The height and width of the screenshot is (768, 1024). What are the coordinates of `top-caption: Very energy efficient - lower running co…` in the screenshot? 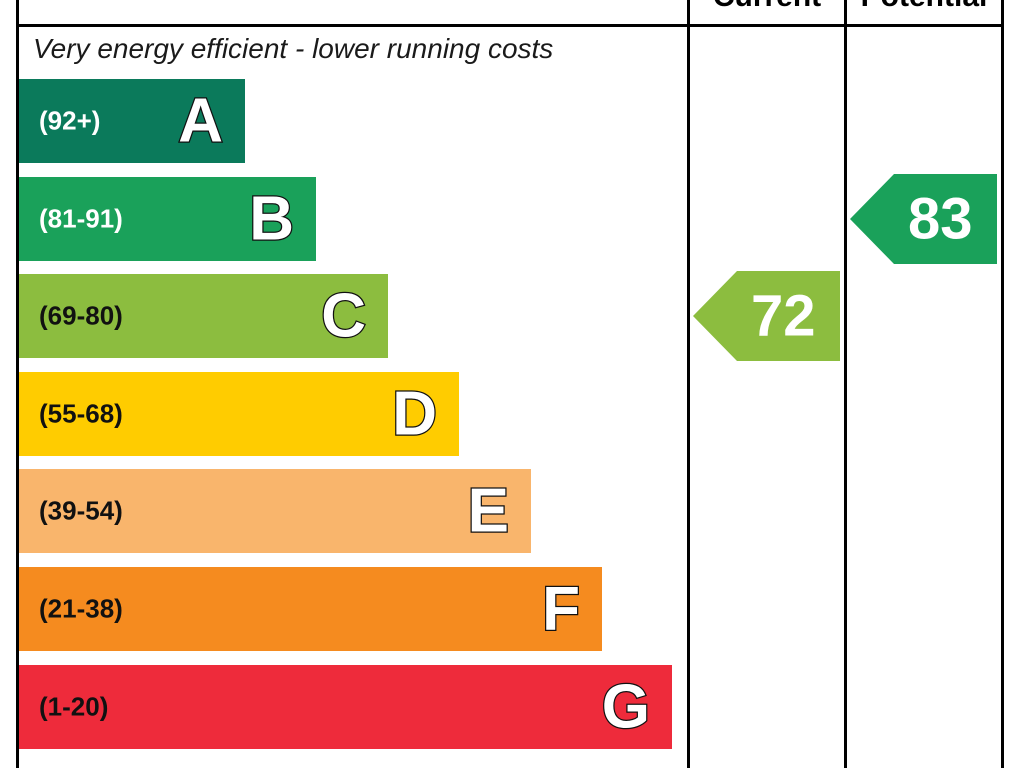 It's located at (293, 48).